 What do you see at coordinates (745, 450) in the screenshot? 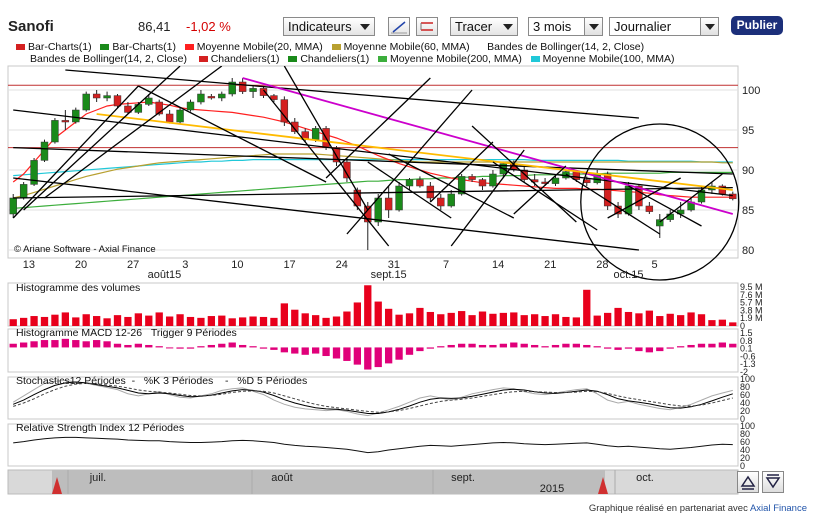
I see `rsi-ytick-label: 40` at bounding box center [745, 450].